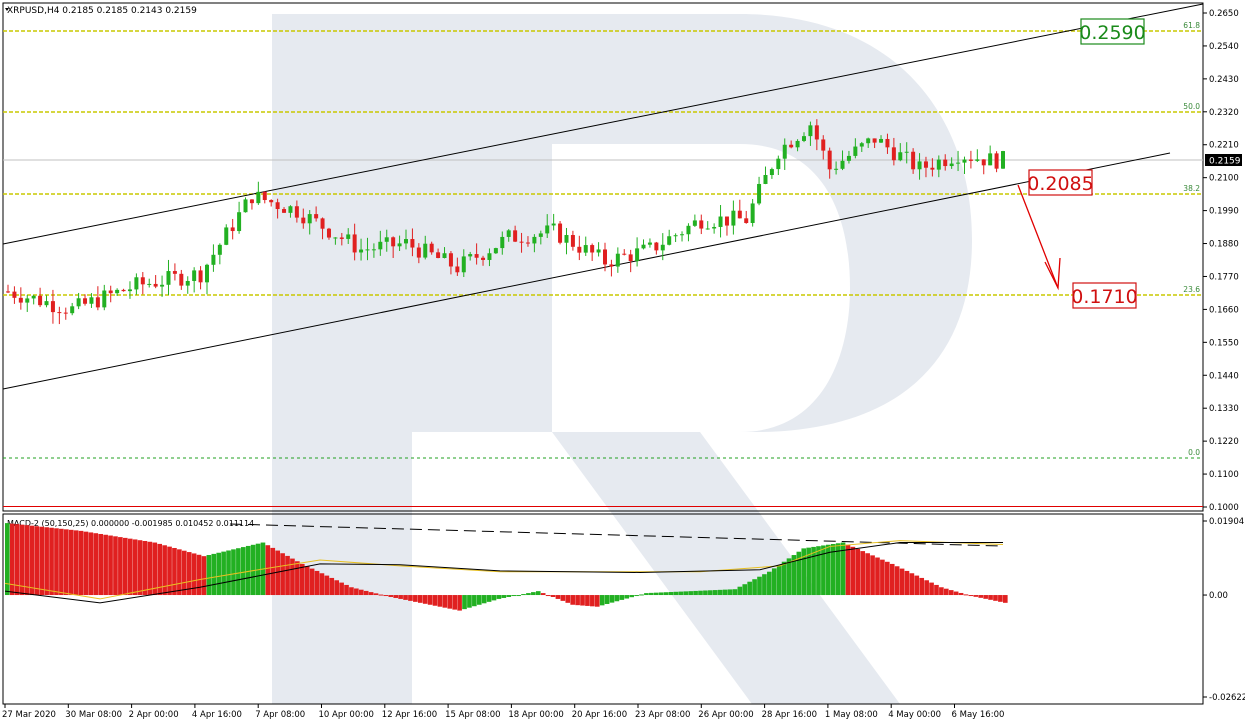 The width and height of the screenshot is (1245, 724). I want to click on target-label-0.1710: 0.1710, so click(1104, 295).